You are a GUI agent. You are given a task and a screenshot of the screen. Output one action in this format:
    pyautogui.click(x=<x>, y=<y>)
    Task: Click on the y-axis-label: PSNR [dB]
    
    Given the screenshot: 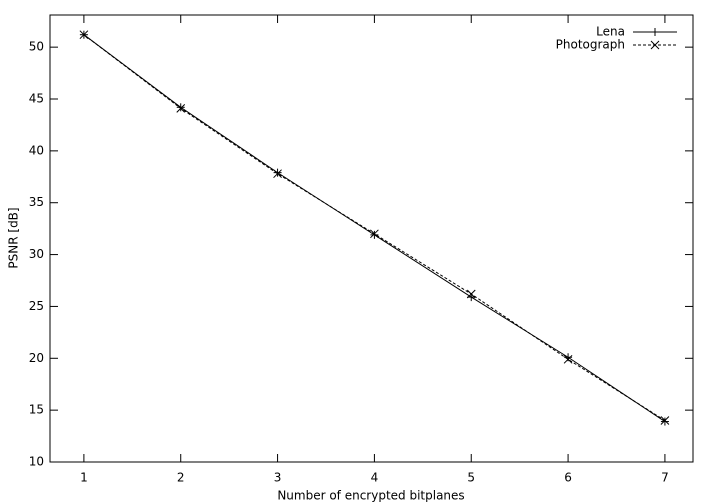 What is the action you would take?
    pyautogui.click(x=14, y=237)
    